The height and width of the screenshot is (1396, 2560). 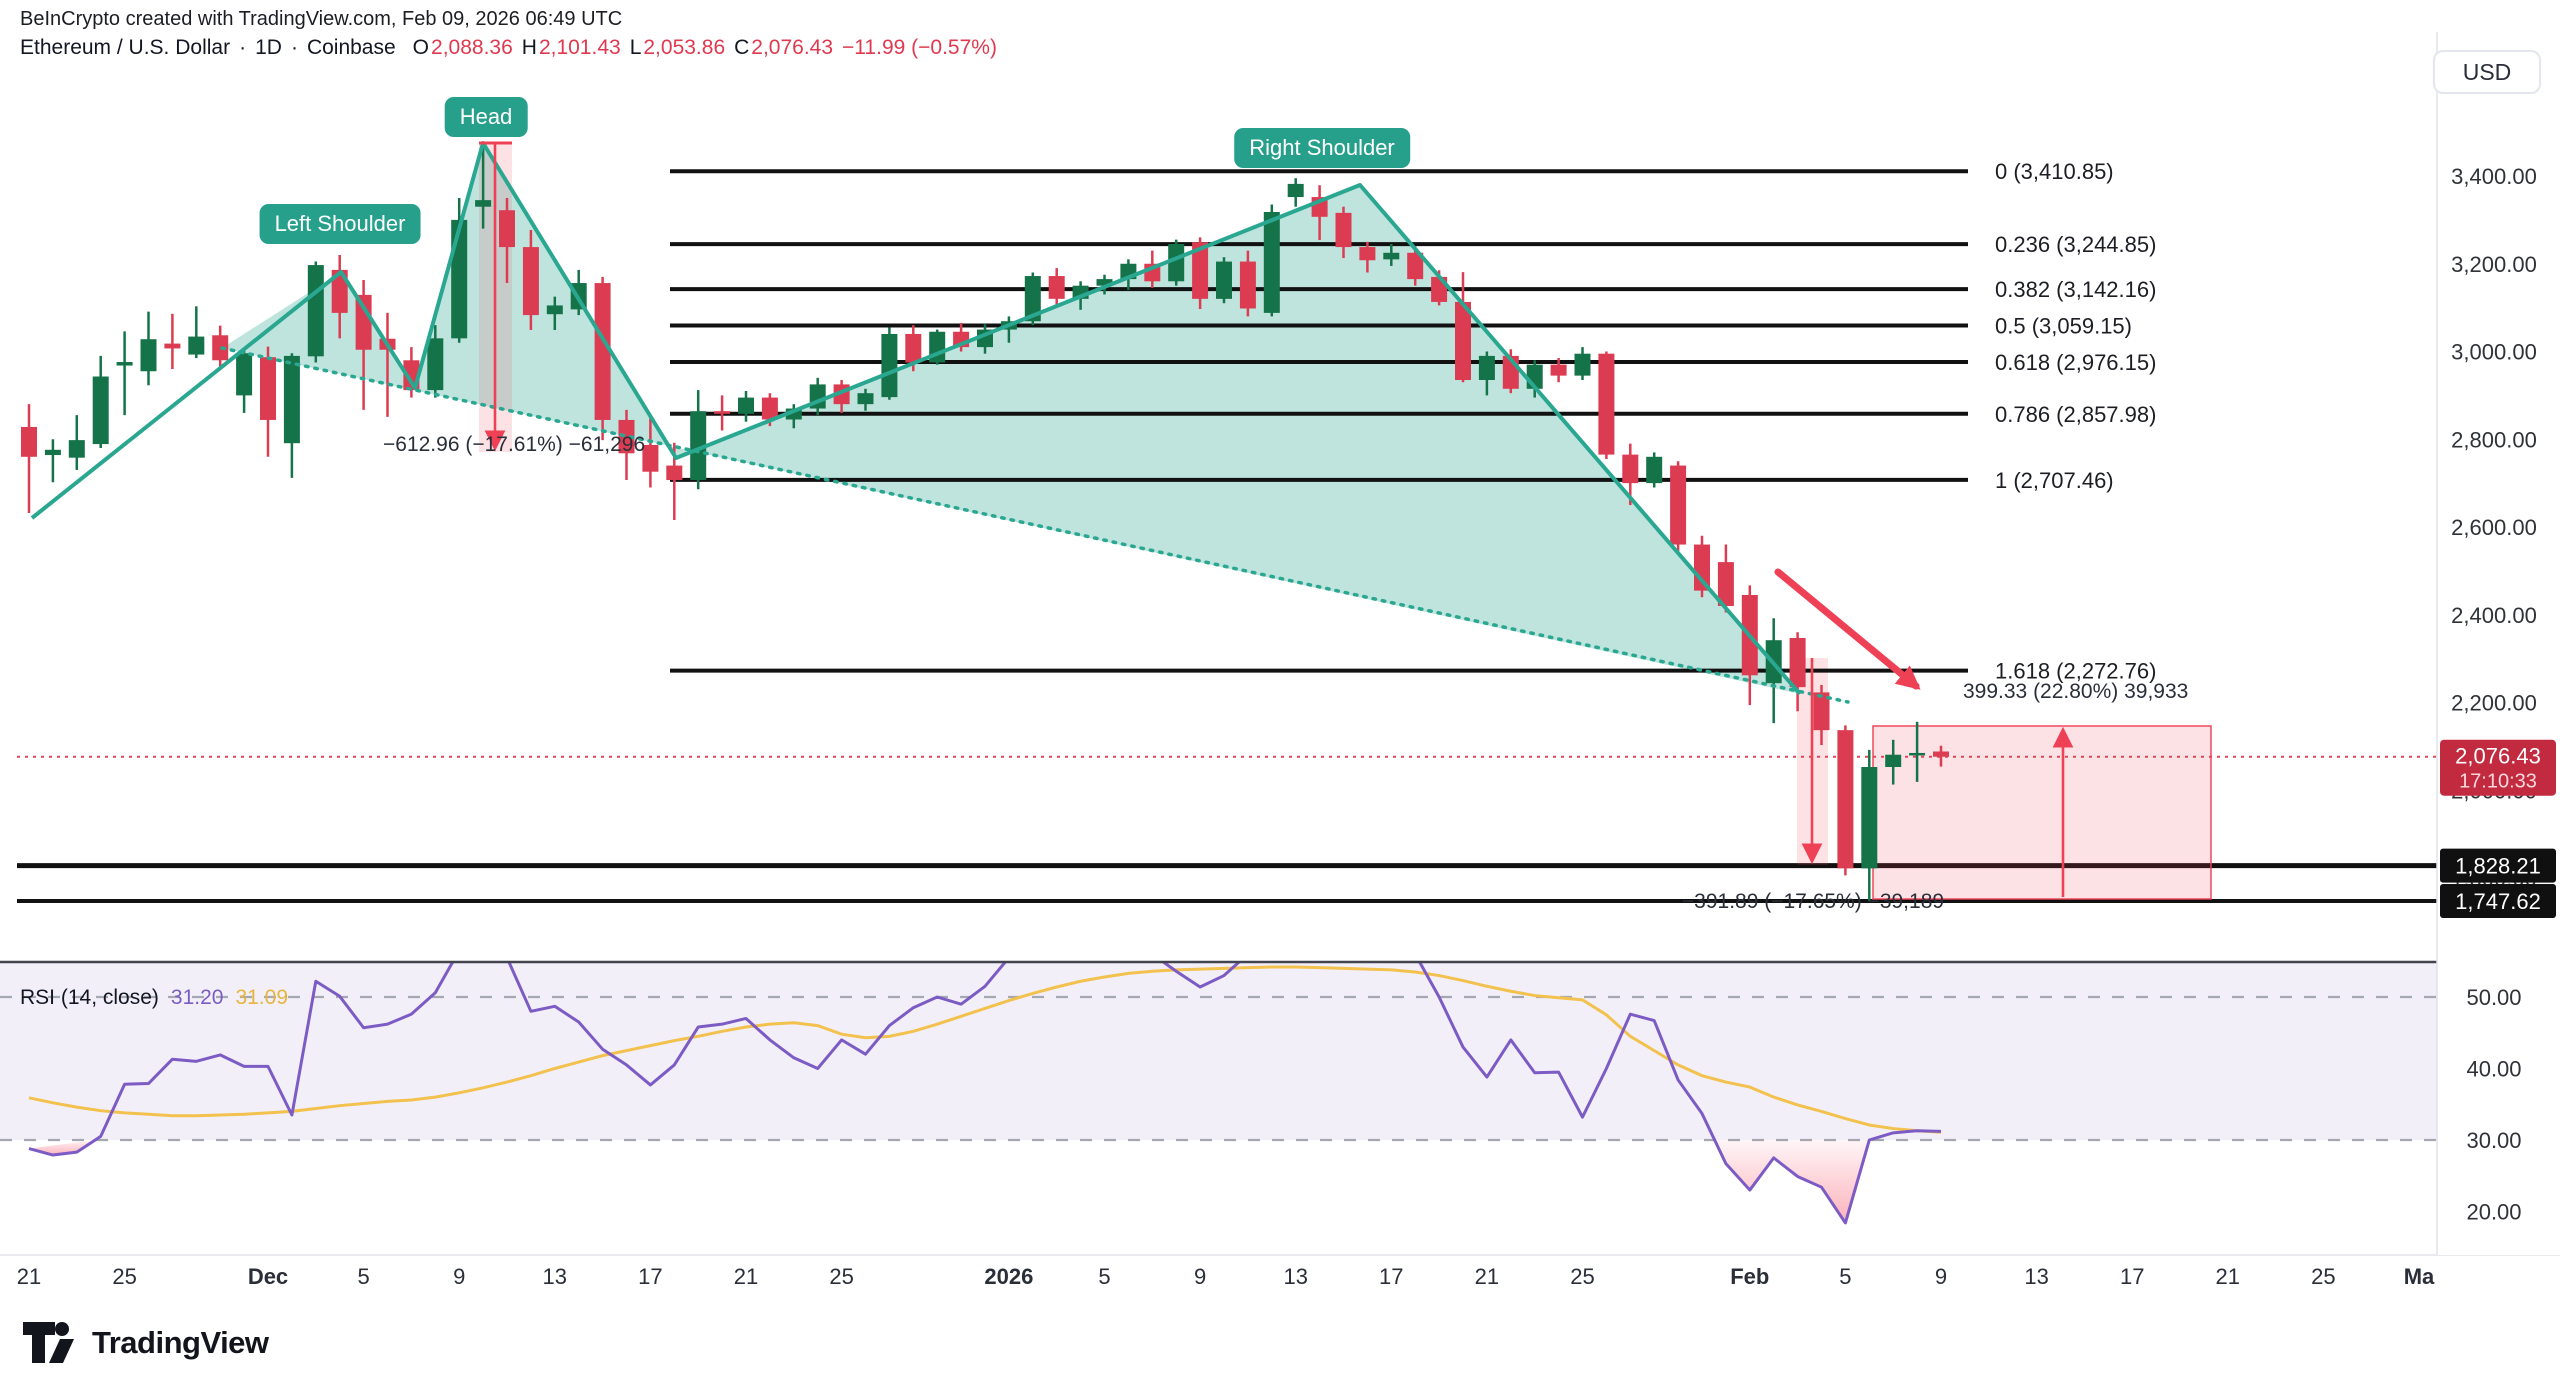 What do you see at coordinates (2494, 615) in the screenshot?
I see `svg-text: 2,400.00` at bounding box center [2494, 615].